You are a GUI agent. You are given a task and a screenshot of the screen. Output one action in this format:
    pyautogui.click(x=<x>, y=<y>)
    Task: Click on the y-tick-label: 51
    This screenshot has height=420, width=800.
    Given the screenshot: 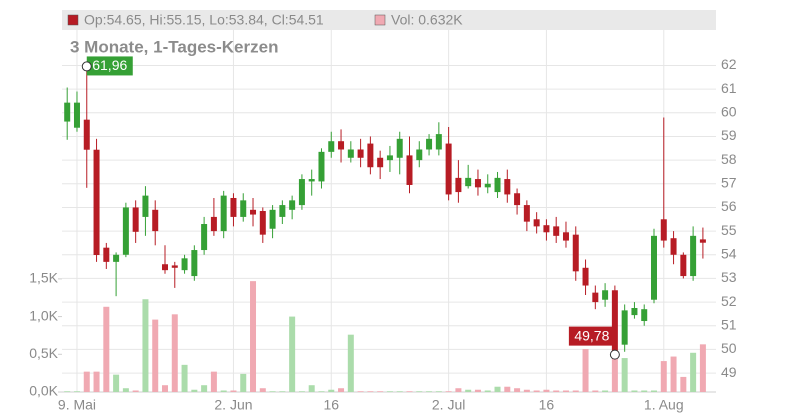 What is the action you would take?
    pyautogui.click(x=729, y=324)
    